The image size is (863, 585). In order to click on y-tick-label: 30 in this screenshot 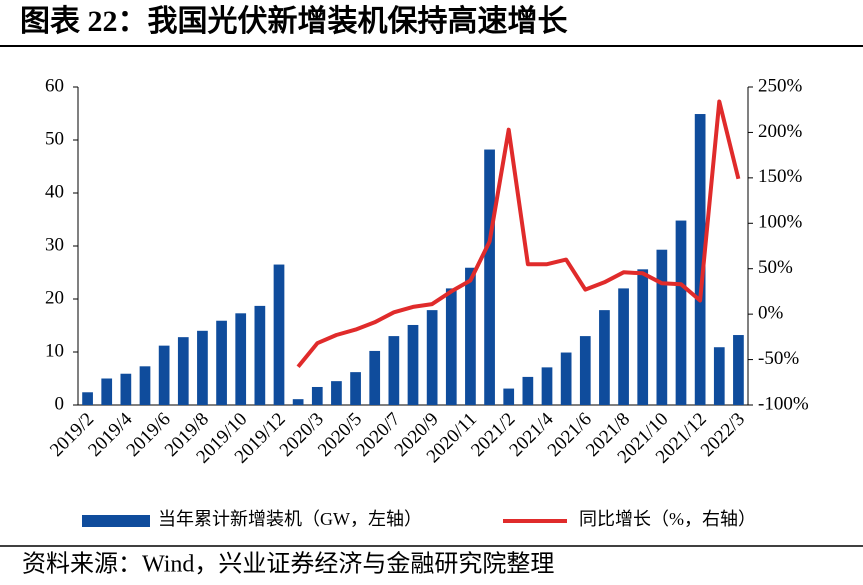, I will do `click(54, 244)`.